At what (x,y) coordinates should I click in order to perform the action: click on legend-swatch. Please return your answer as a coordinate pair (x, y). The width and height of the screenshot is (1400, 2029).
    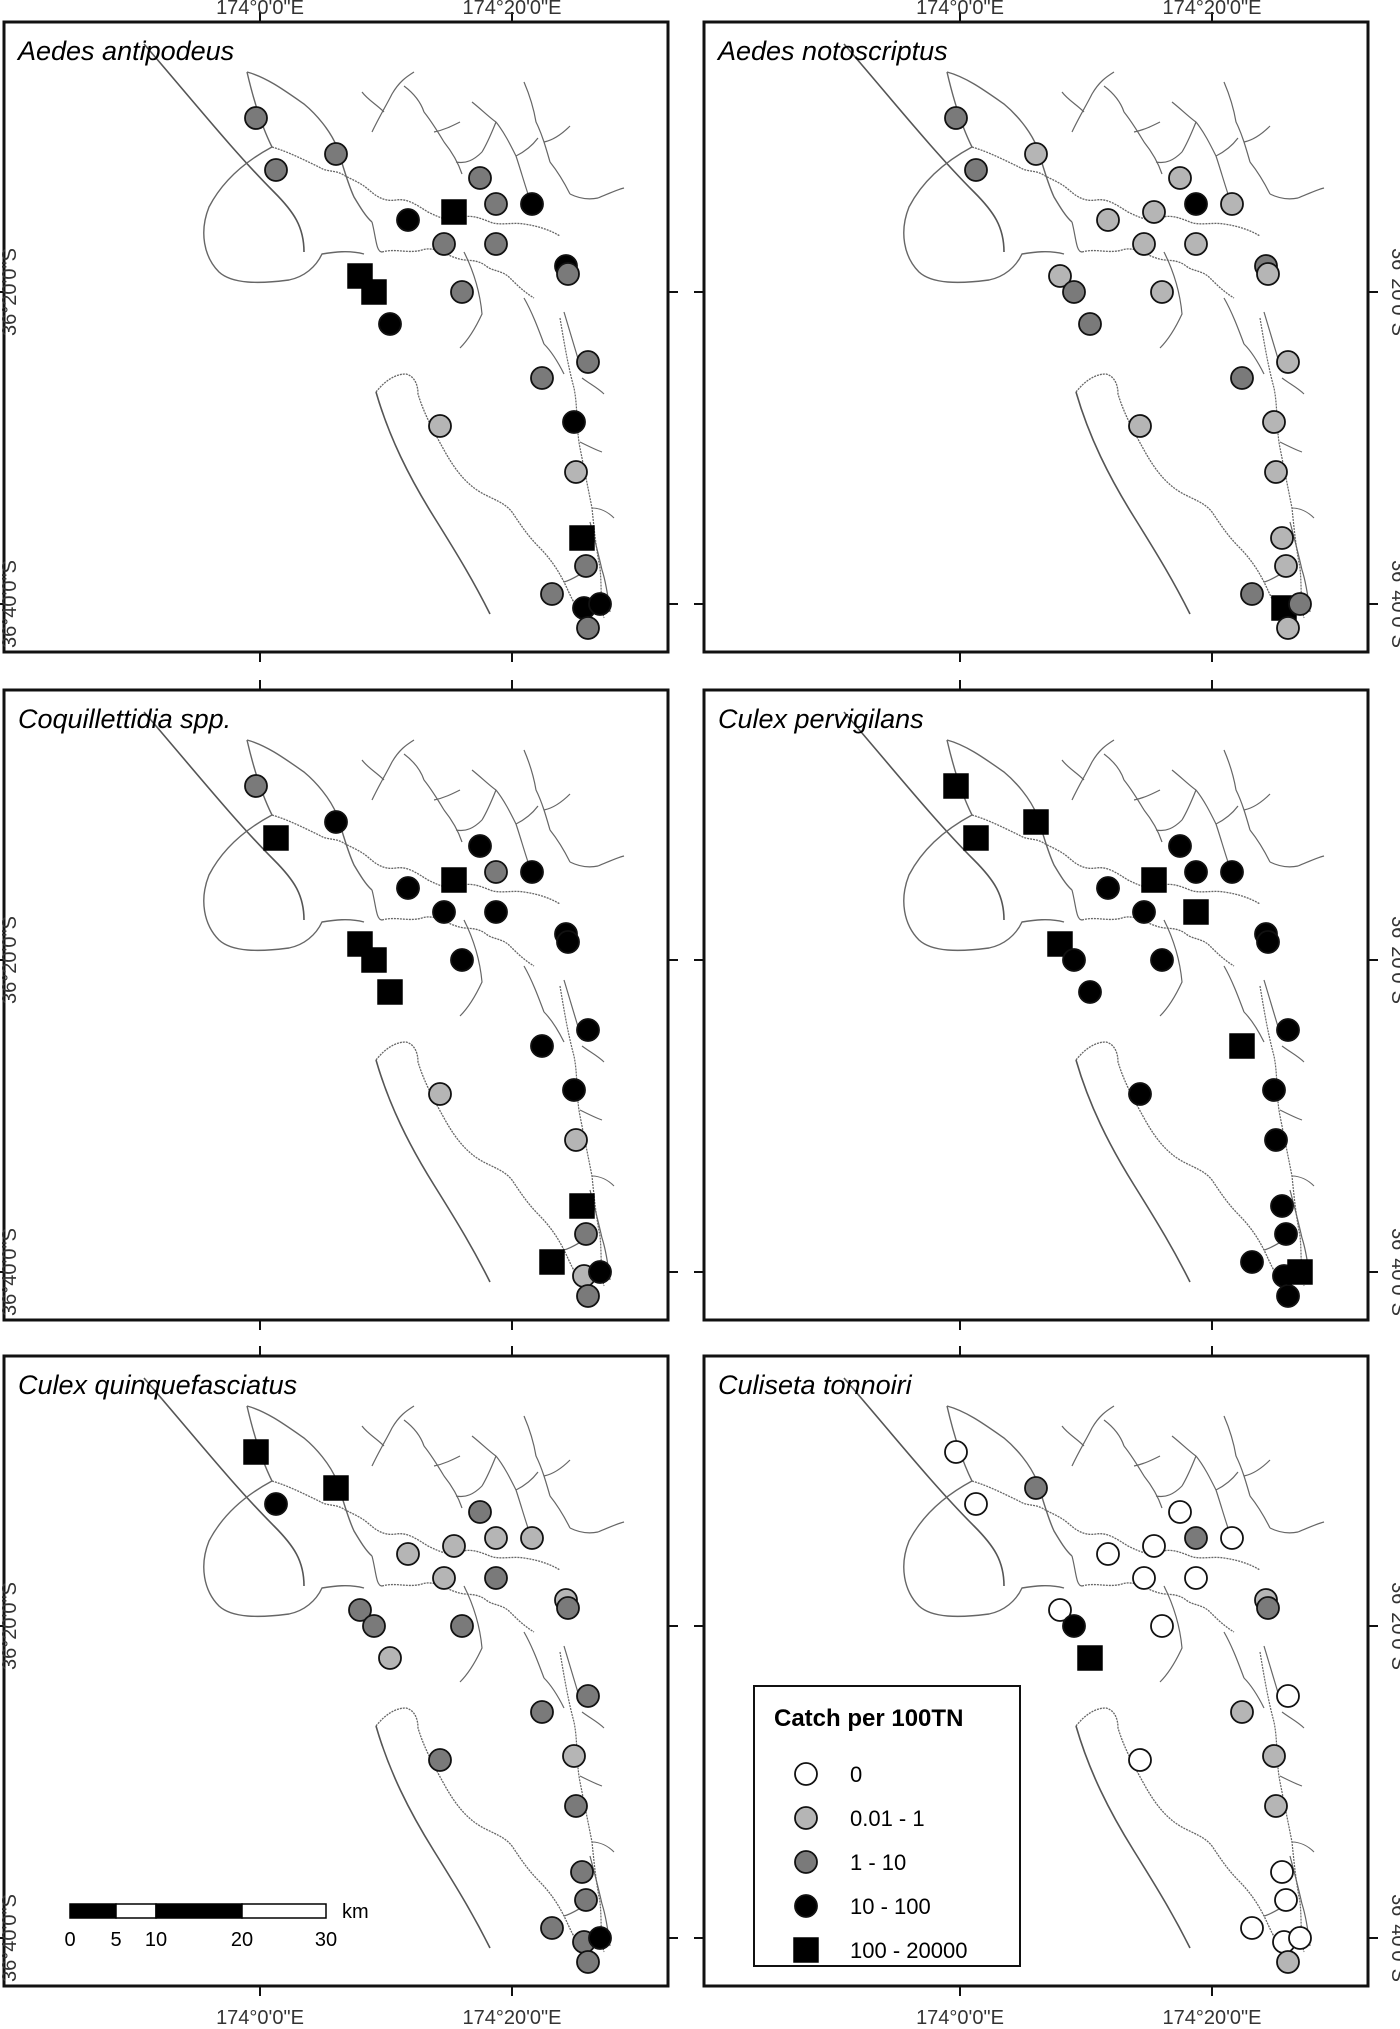
    Looking at the image, I should click on (806, 1862).